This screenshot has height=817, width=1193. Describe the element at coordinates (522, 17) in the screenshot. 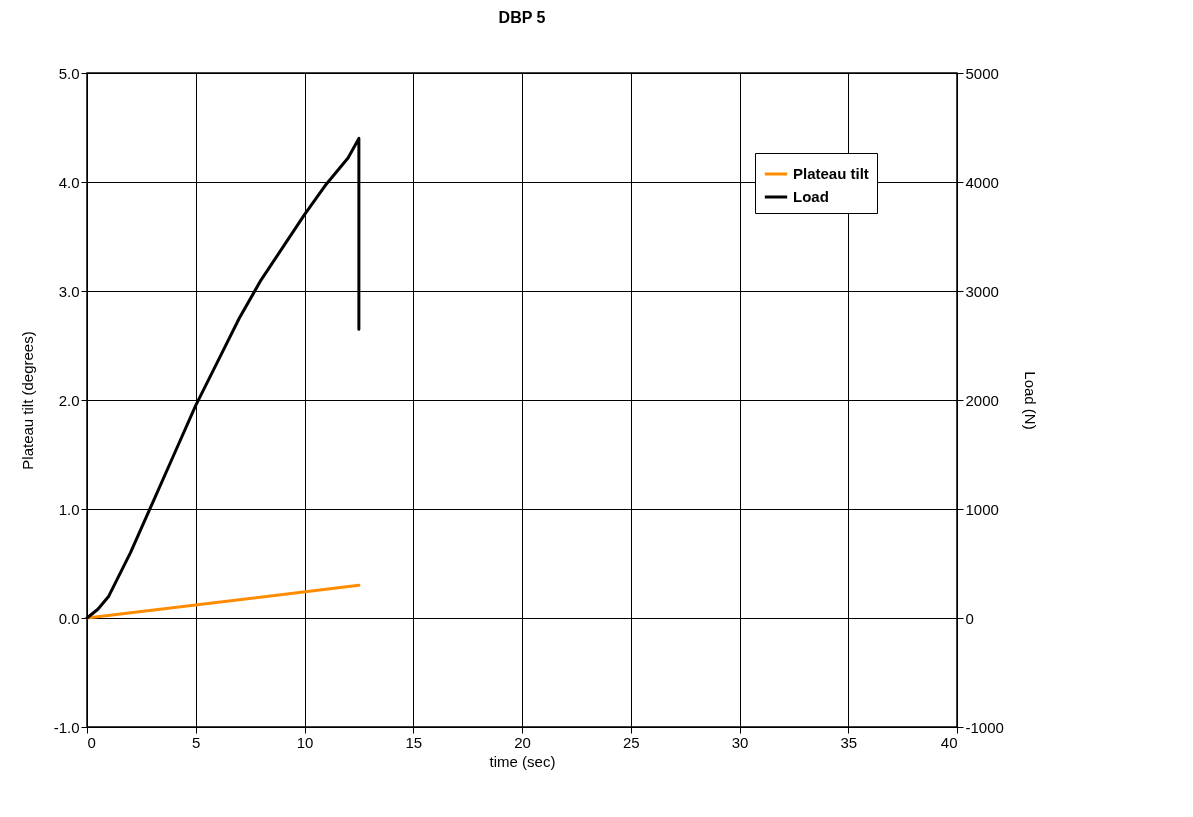

I see `chart-title: DBP 5` at that location.